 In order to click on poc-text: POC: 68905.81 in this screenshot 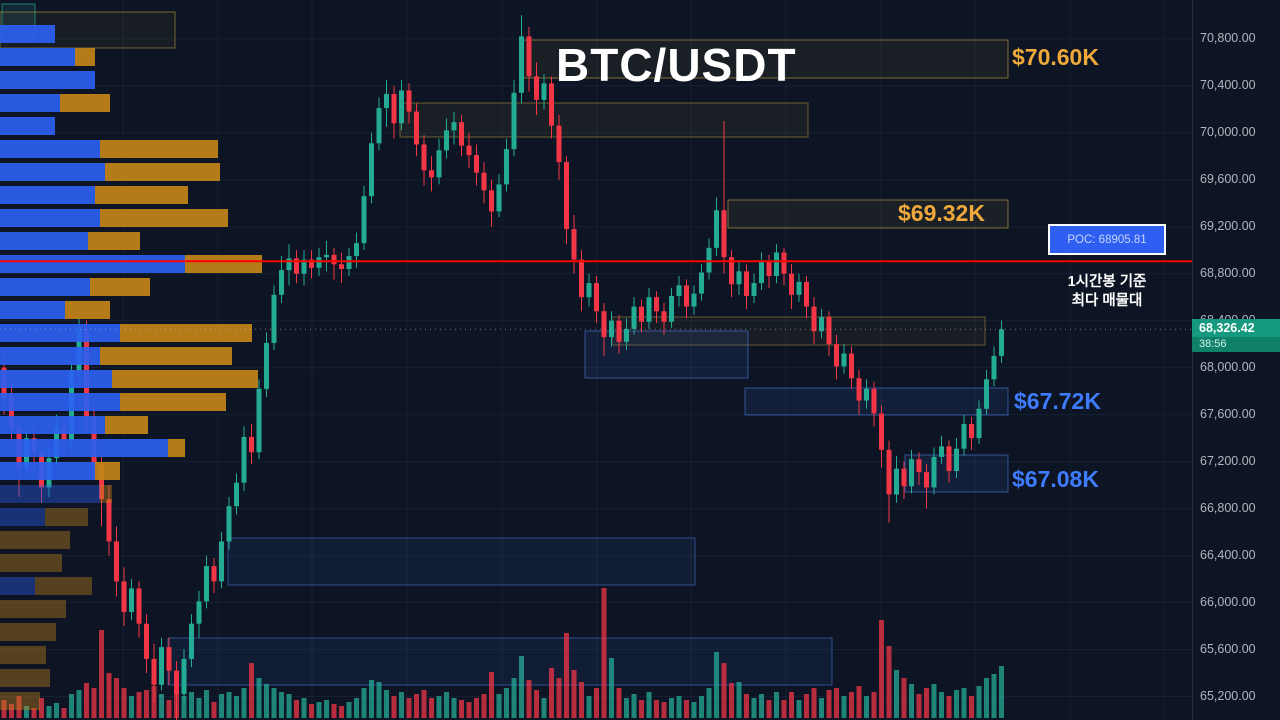, I will do `click(1107, 239)`.